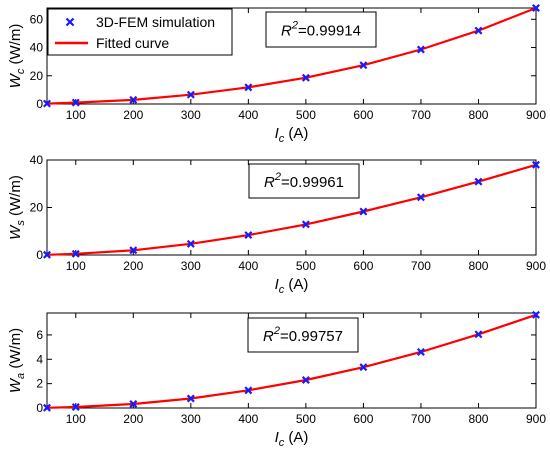 The image size is (550, 453). Describe the element at coordinates (132, 43) in the screenshot. I see `legend-label-fitted: Fitted curve` at that location.